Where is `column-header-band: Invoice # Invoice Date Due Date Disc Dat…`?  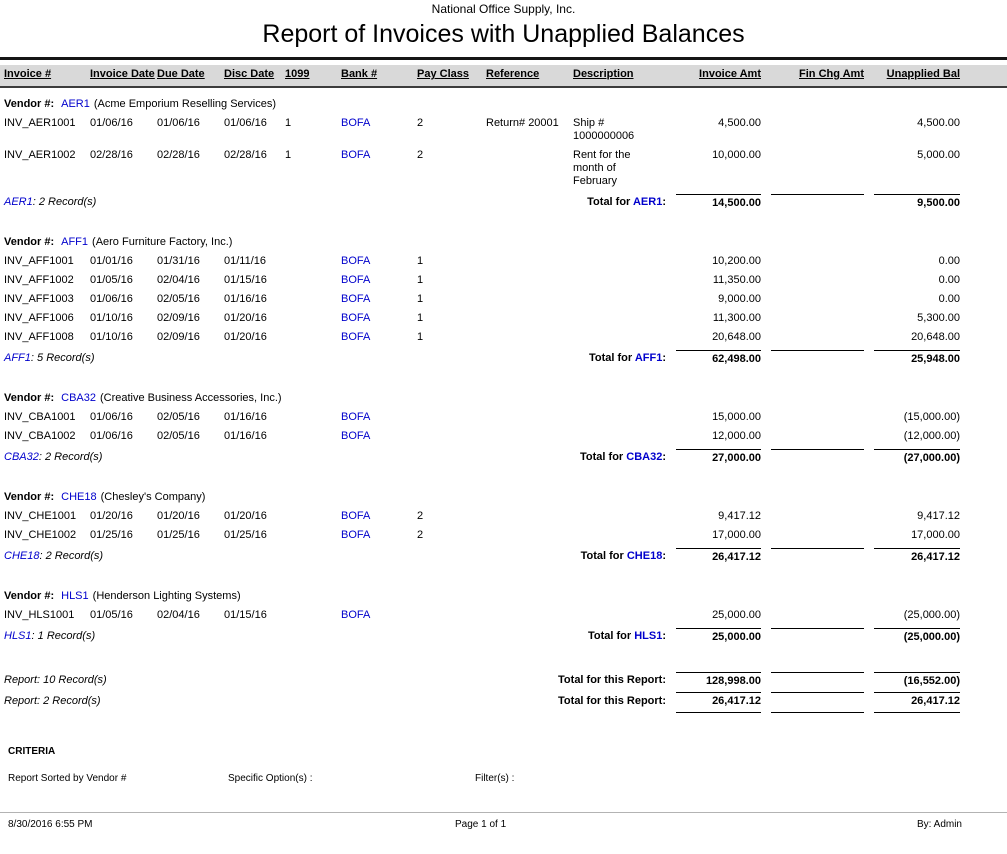 column-header-band: Invoice # Invoice Date Due Date Disc Dat… is located at coordinates (503, 76).